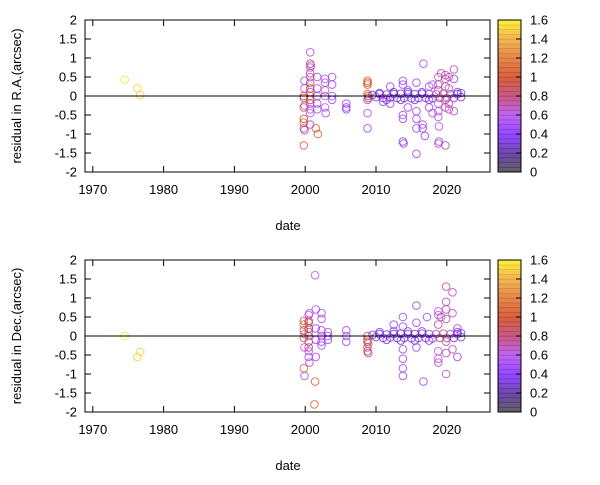  I want to click on y-tick-label: 0.5, so click(68, 77).